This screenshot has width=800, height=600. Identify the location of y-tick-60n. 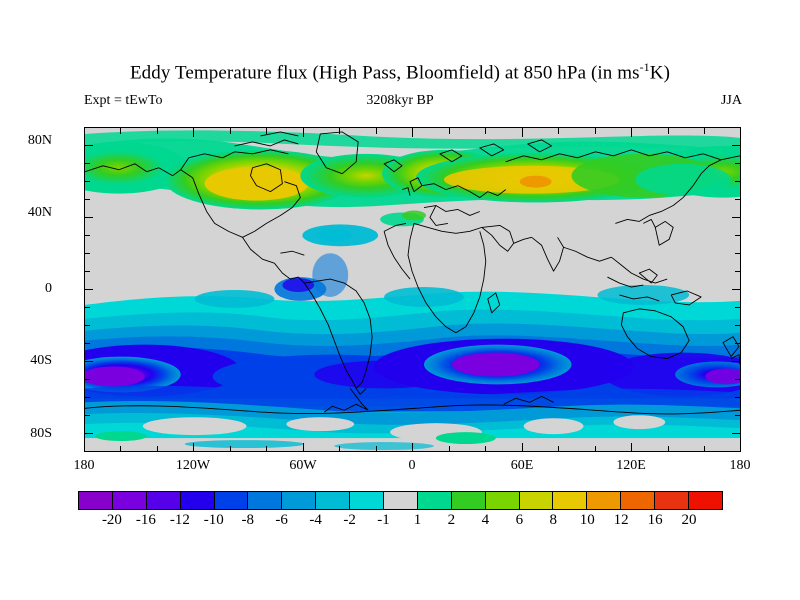
(87, 181).